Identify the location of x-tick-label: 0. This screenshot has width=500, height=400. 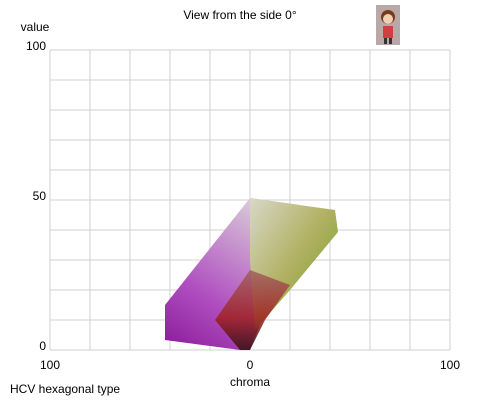
(250, 365).